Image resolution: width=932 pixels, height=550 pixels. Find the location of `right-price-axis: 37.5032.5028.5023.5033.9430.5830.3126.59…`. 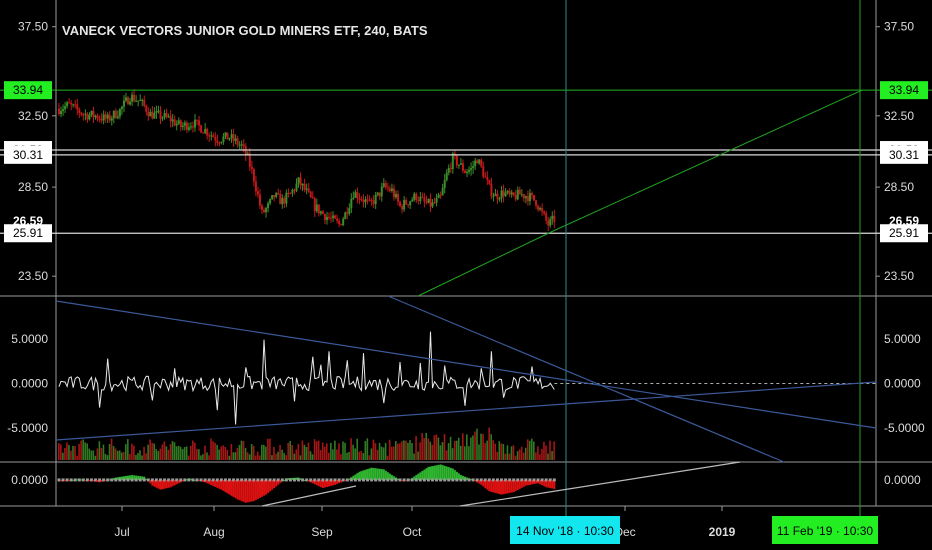

right-price-axis: 37.5032.5028.5023.5033.9430.5830.3126.59… is located at coordinates (902, 253).